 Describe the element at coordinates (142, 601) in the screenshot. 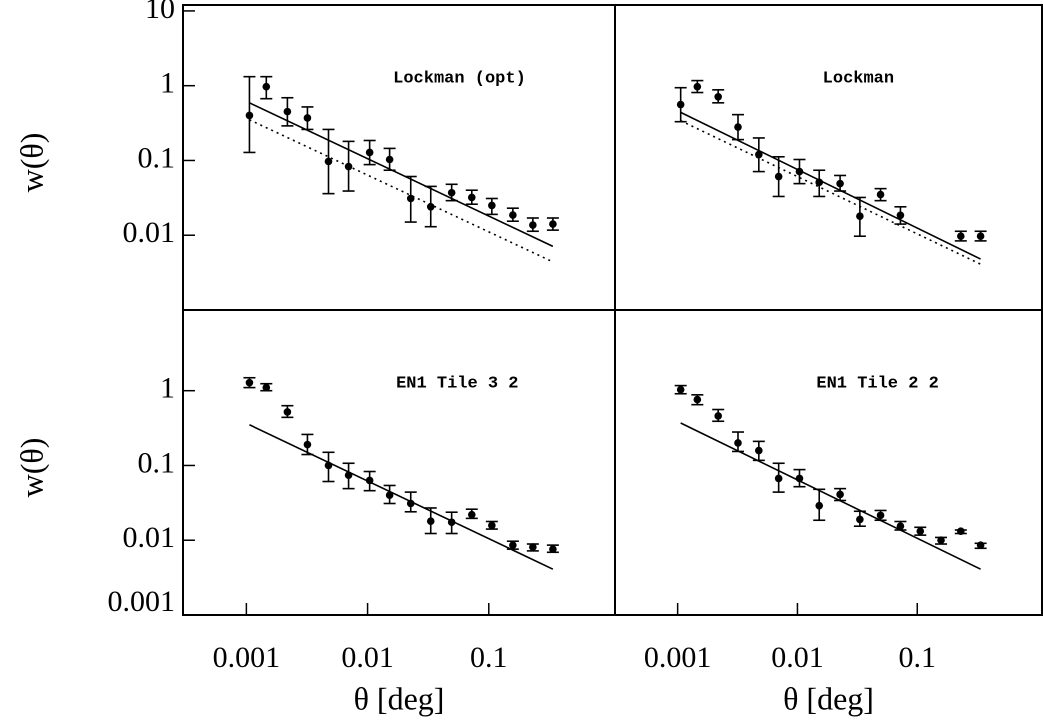

I see `y-tick-label: 0.001` at that location.